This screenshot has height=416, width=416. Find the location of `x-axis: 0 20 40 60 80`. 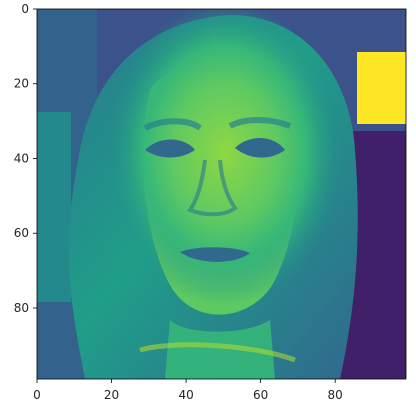

x-axis: 0 20 40 60 80 is located at coordinates (188, 390).